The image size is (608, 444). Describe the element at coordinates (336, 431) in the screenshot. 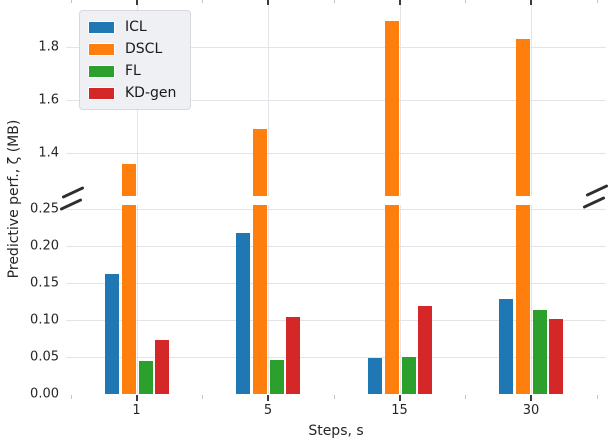

I see `x-axis-label: Steps, s` at that location.